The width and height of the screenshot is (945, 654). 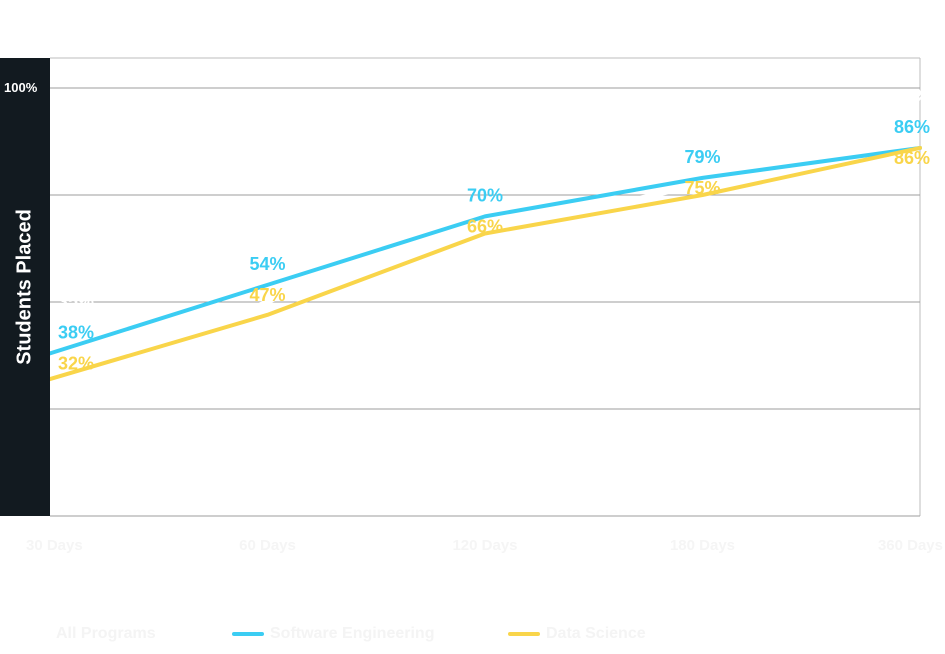 What do you see at coordinates (485, 195) in the screenshot?
I see `data-label: 70%` at bounding box center [485, 195].